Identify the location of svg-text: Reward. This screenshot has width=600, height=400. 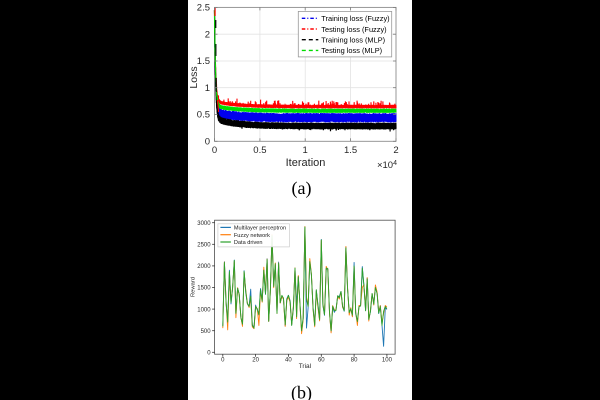
(194, 287).